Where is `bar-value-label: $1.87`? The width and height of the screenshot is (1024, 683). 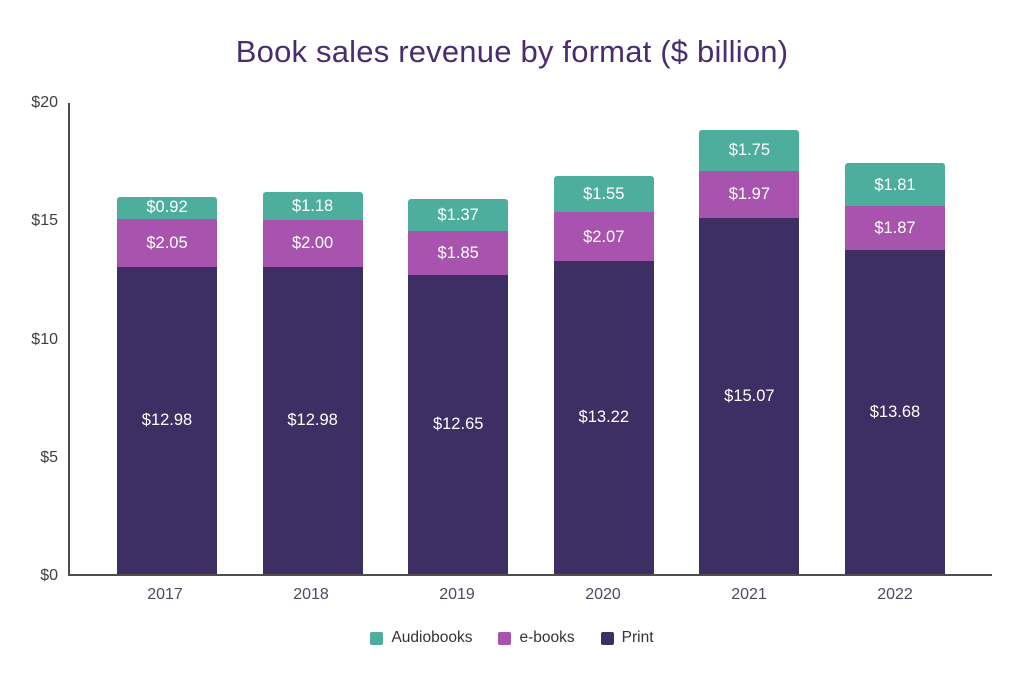
bar-value-label: $1.87 is located at coordinates (895, 228).